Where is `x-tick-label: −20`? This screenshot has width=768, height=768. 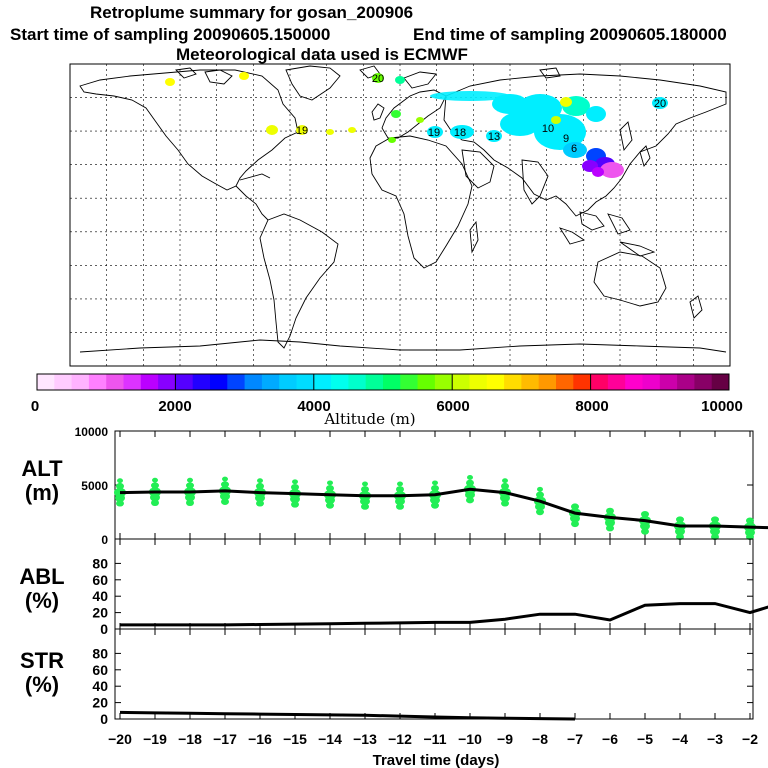 x-tick-label: −20 is located at coordinates (120, 739).